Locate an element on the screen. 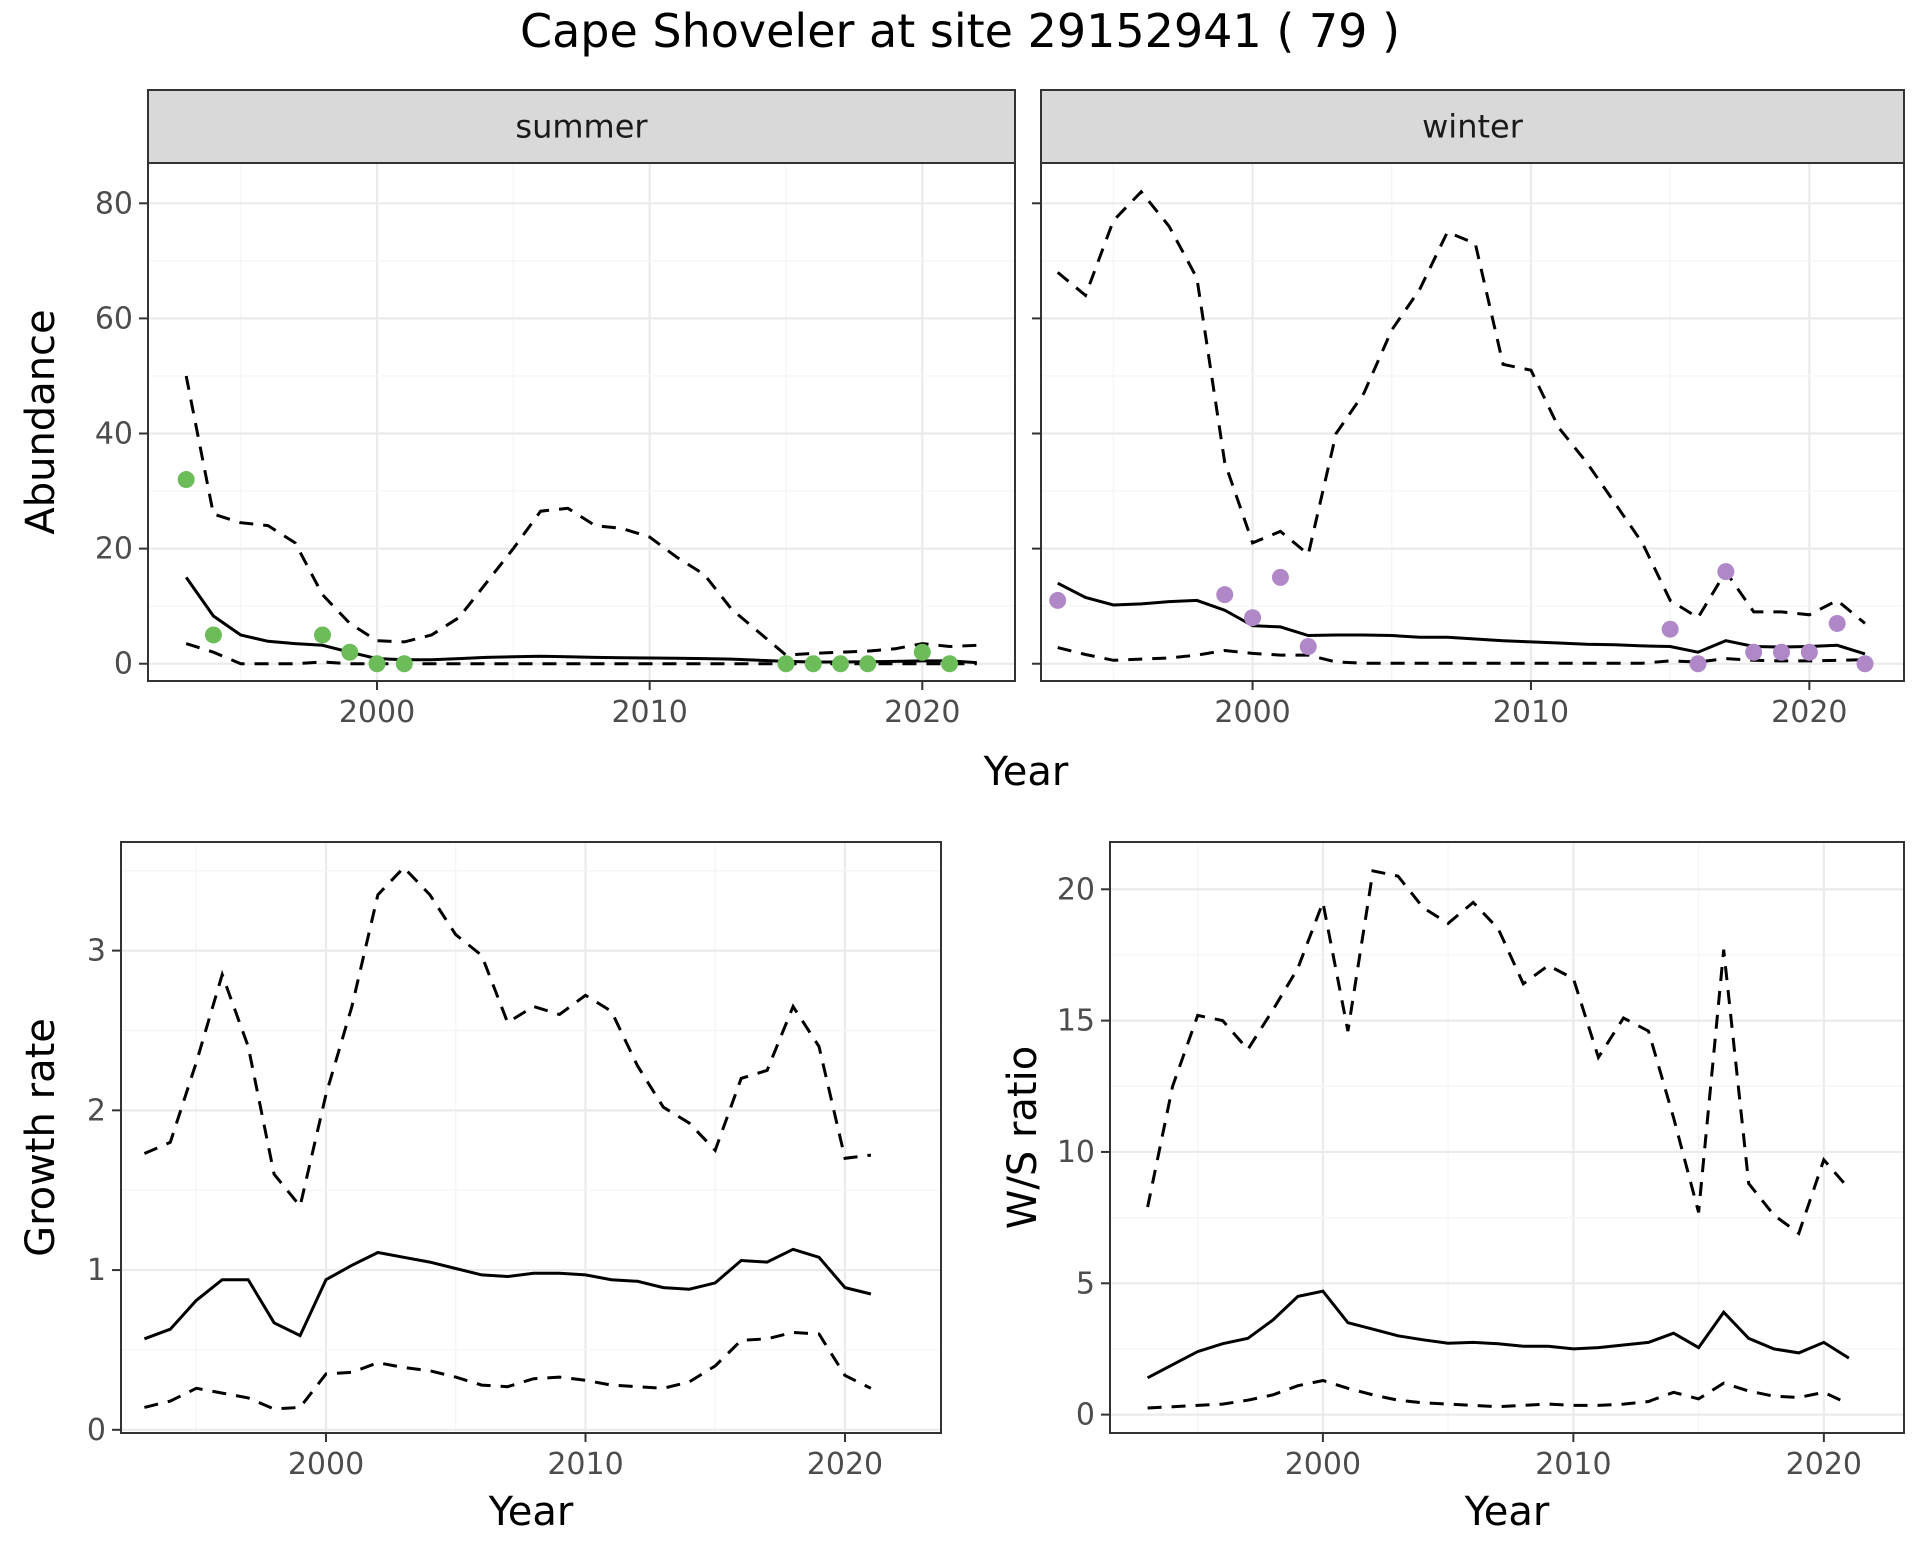 The width and height of the screenshot is (1920, 1560). y-tick-label: 2 is located at coordinates (96, 1110).